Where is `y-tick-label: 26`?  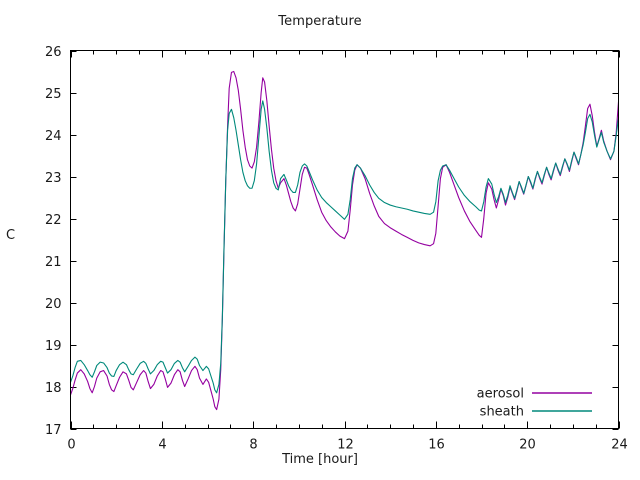
y-tick-label: 26 is located at coordinates (53, 52).